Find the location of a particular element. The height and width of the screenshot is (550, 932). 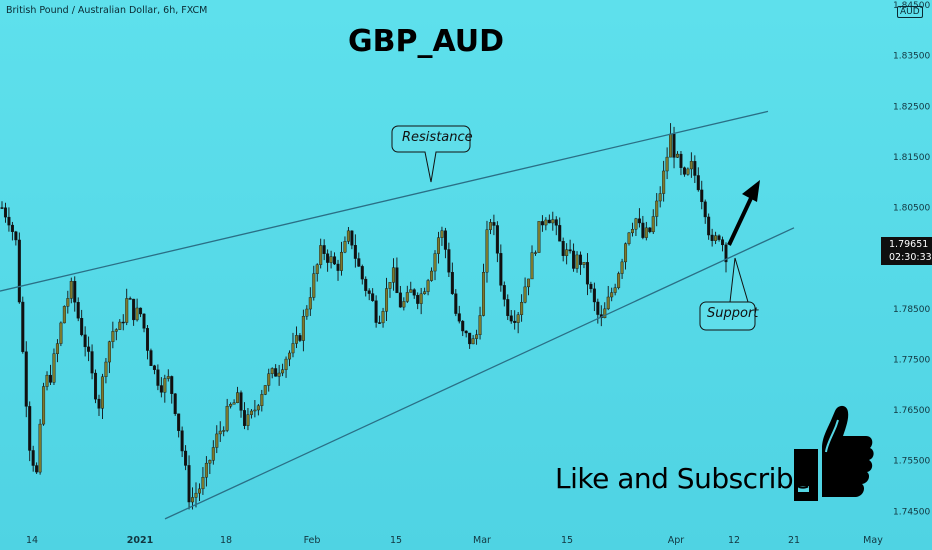

x-tick-label: Apr is located at coordinates (676, 540).